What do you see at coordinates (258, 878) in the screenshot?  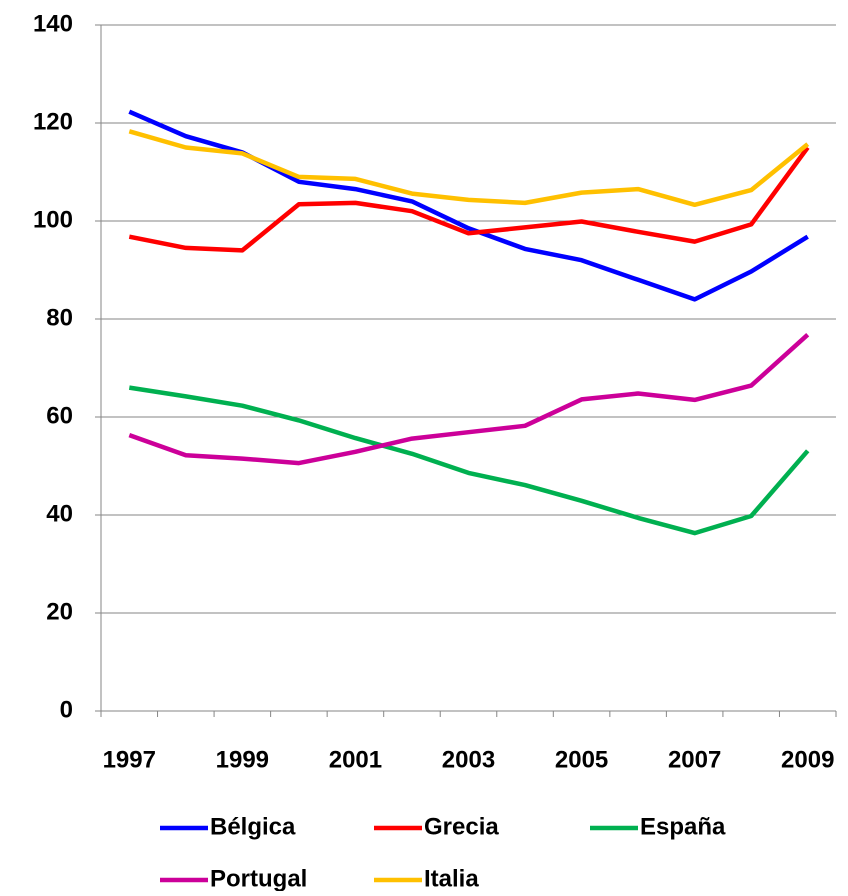 I see `legend-label: Portugal` at bounding box center [258, 878].